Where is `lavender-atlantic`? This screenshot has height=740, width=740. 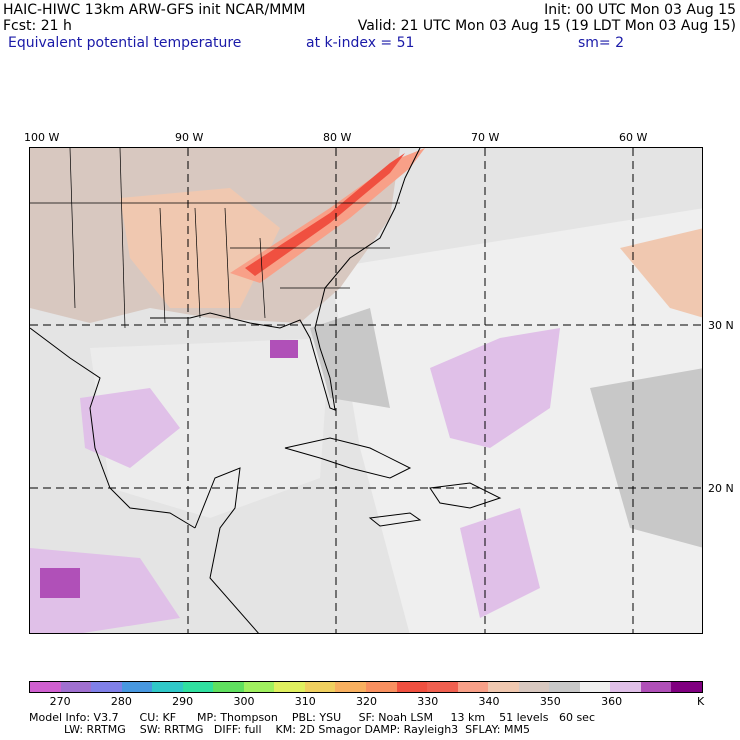
lavender-atlantic is located at coordinates (495, 388).